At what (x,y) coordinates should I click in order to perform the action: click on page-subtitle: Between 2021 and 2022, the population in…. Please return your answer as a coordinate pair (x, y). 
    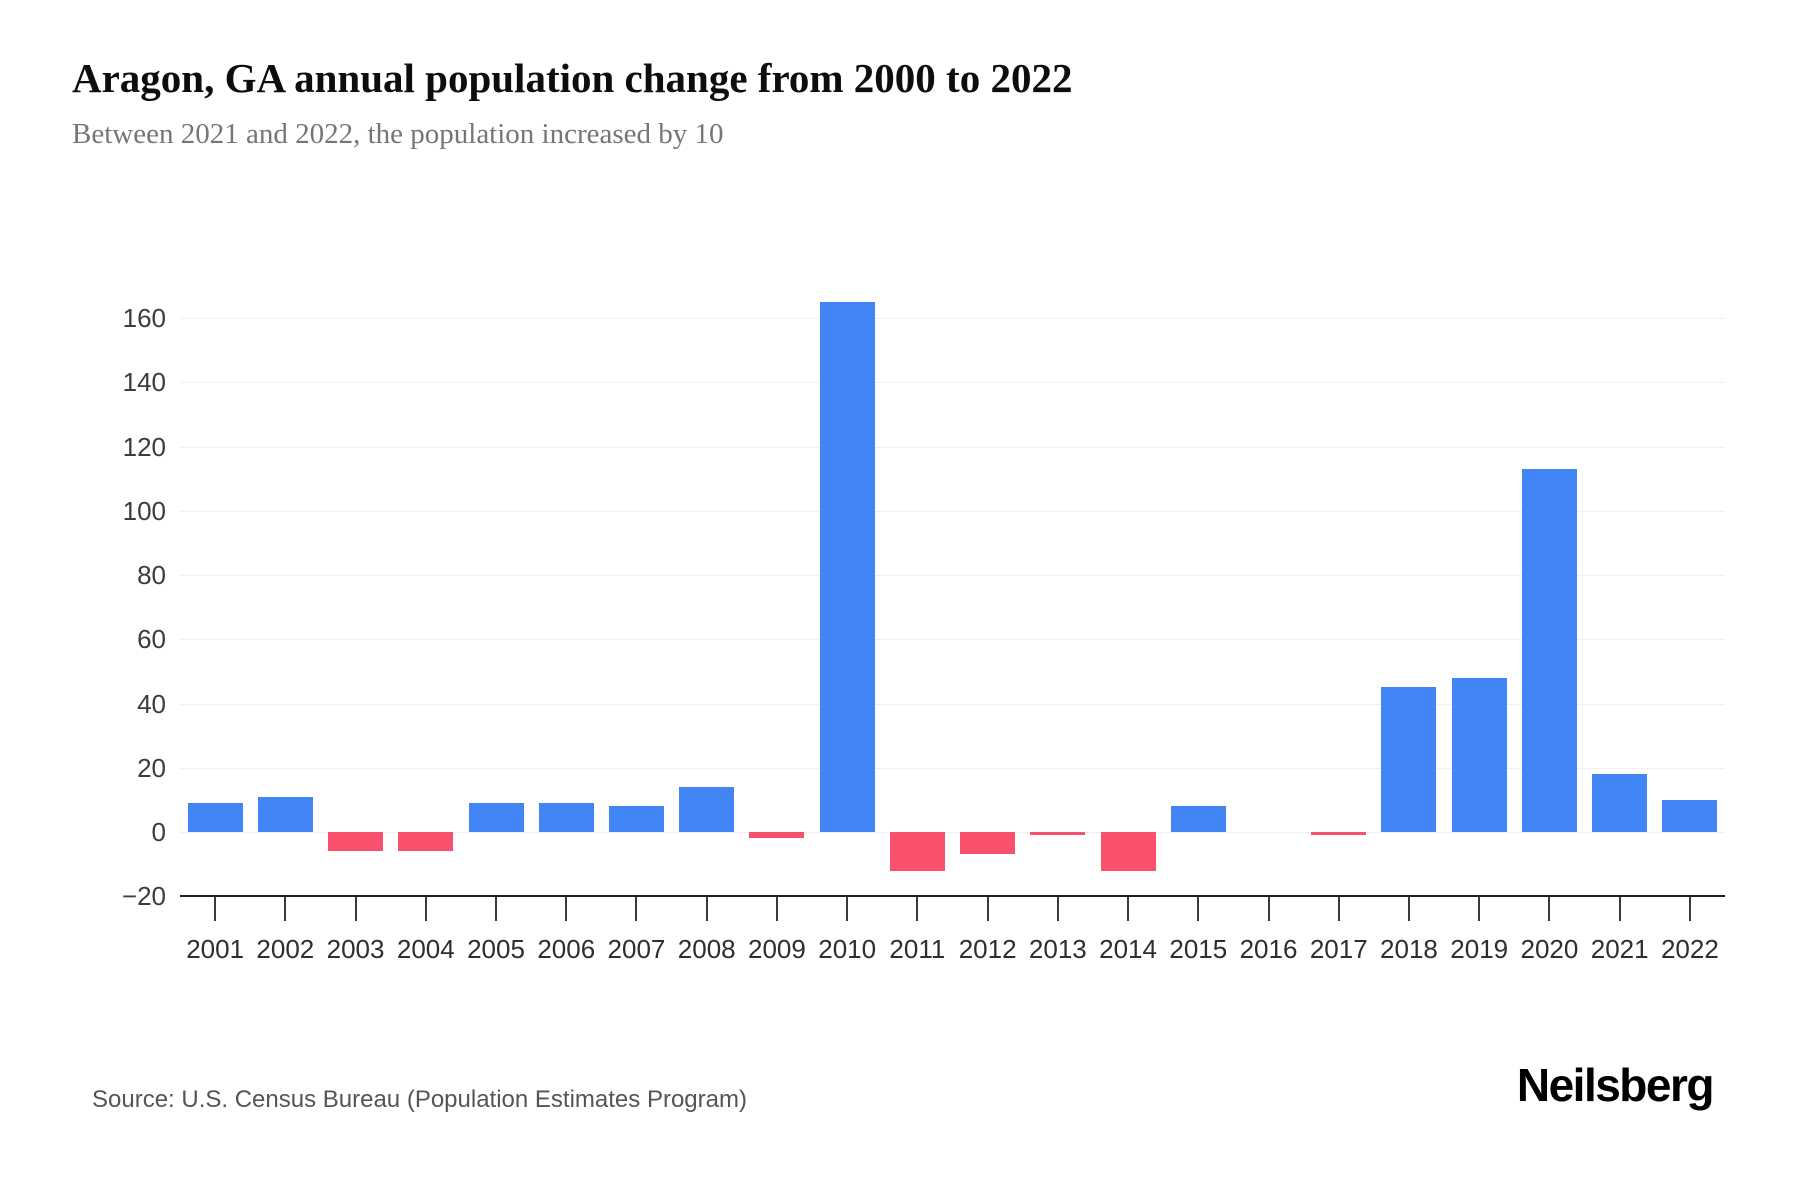
    Looking at the image, I should click on (398, 134).